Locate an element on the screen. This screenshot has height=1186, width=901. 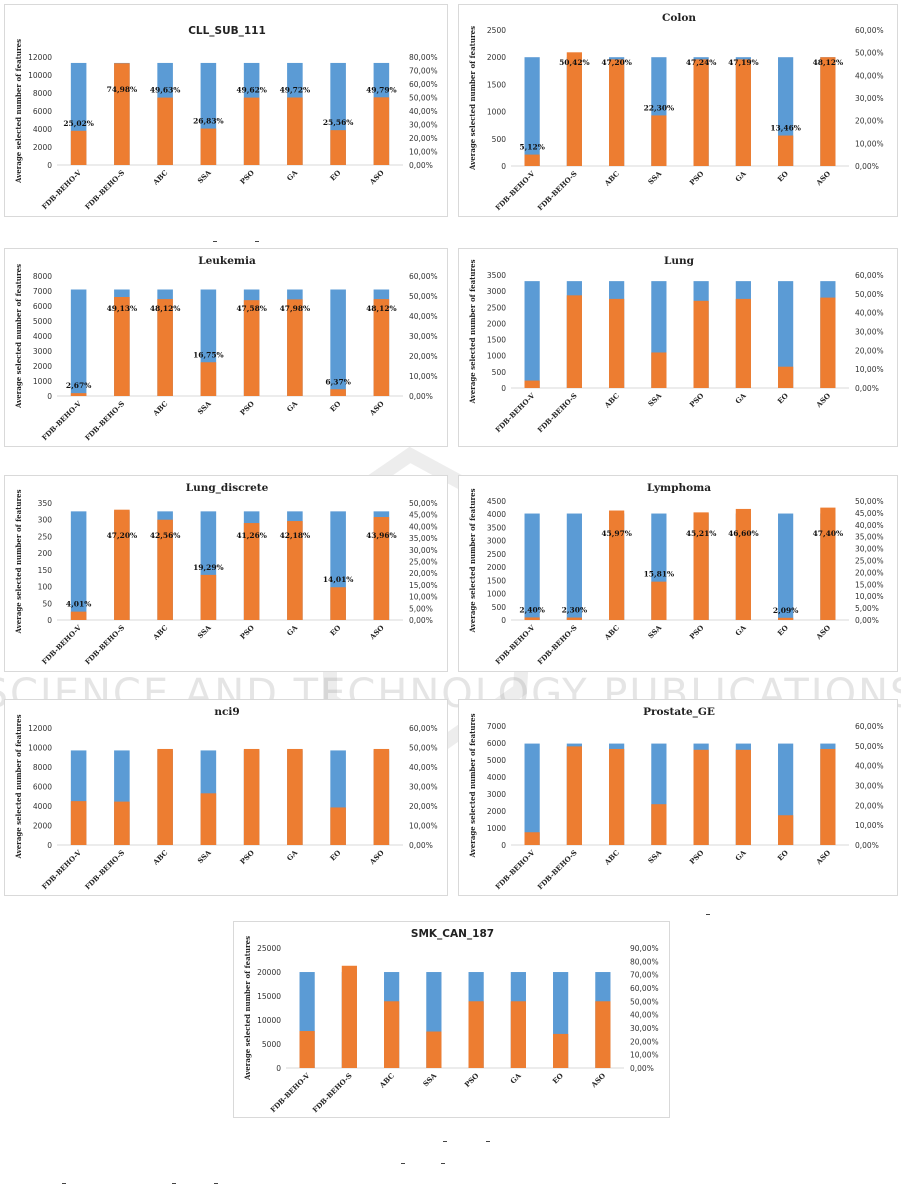
y2-tick-label: 45,00% is located at coordinates (423, 515).